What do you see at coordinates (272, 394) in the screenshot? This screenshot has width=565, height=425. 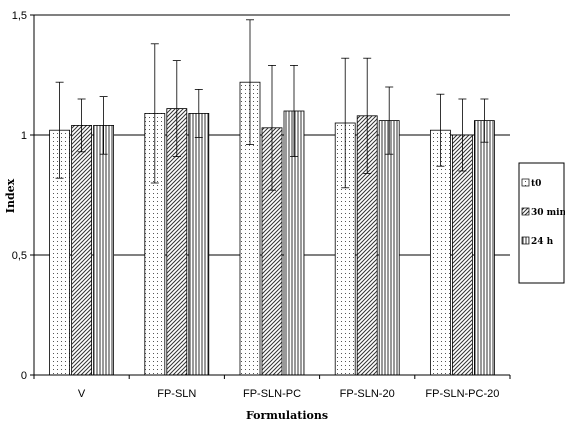 I see `x-tick-label: FP-SLN-PC` at bounding box center [272, 394].